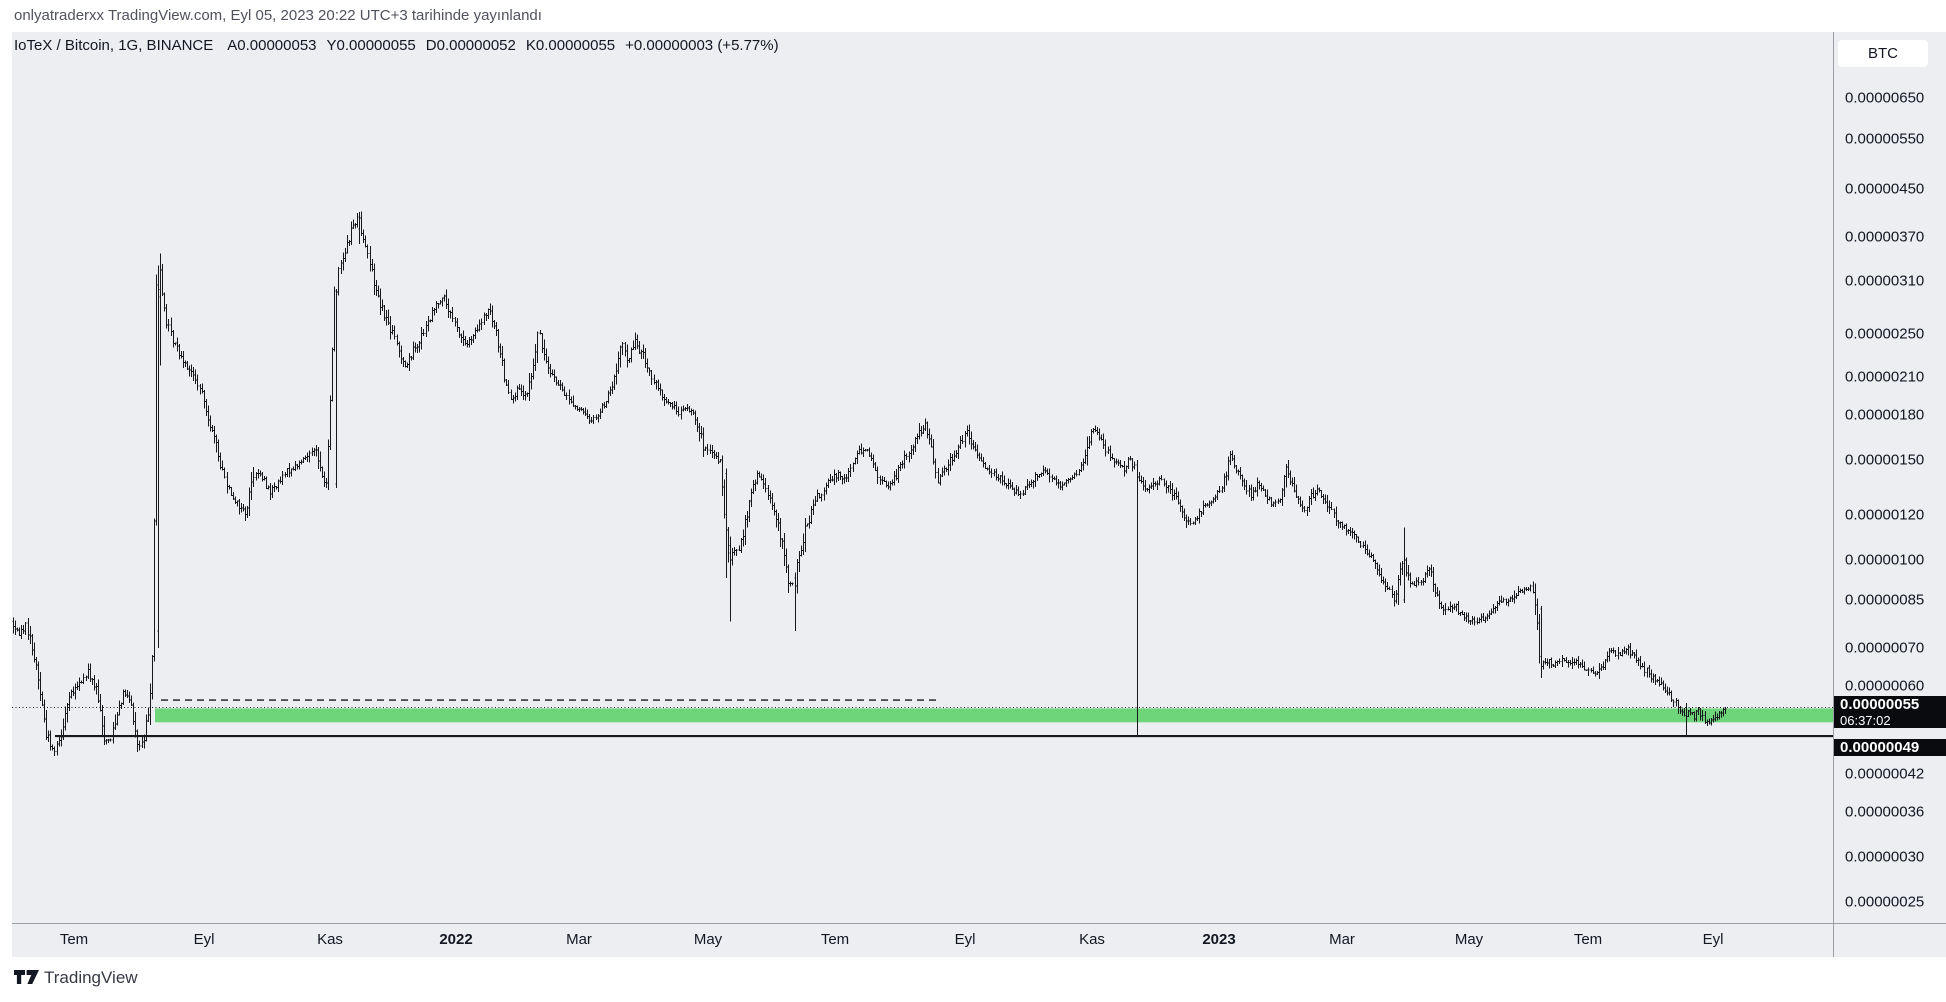 The height and width of the screenshot is (1002, 1946). Describe the element at coordinates (1885, 812) in the screenshot. I see `price-axis-tick: 0.00000036` at that location.